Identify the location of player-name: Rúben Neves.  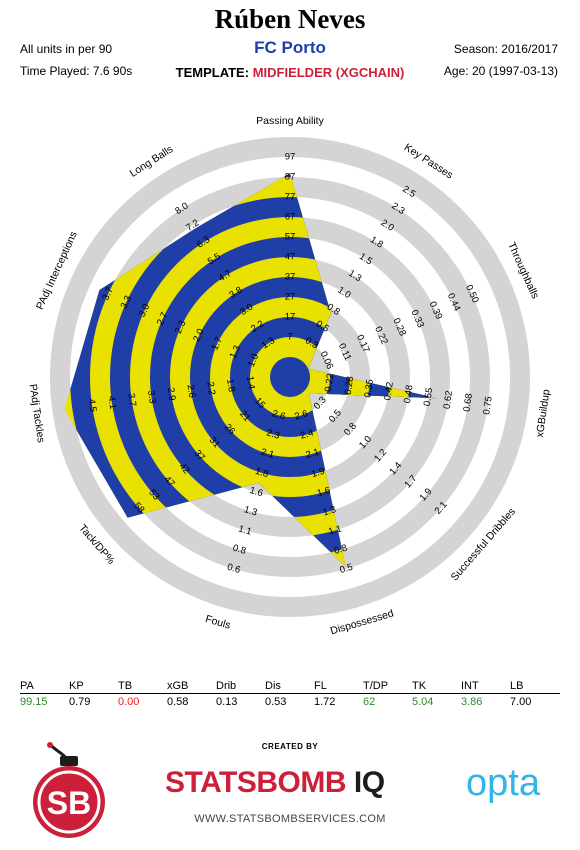
(290, 19).